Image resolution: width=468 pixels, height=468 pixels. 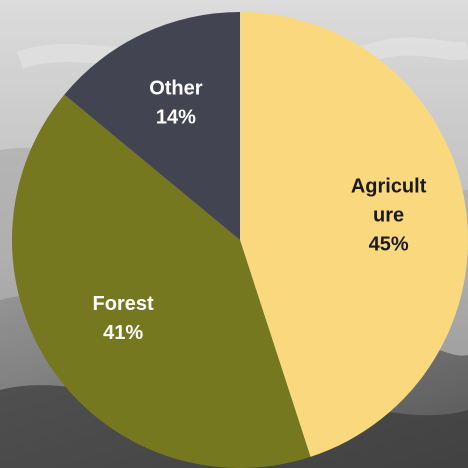 What do you see at coordinates (389, 216) in the screenshot?
I see `slice-label-agriculture: Agricult ure 45%` at bounding box center [389, 216].